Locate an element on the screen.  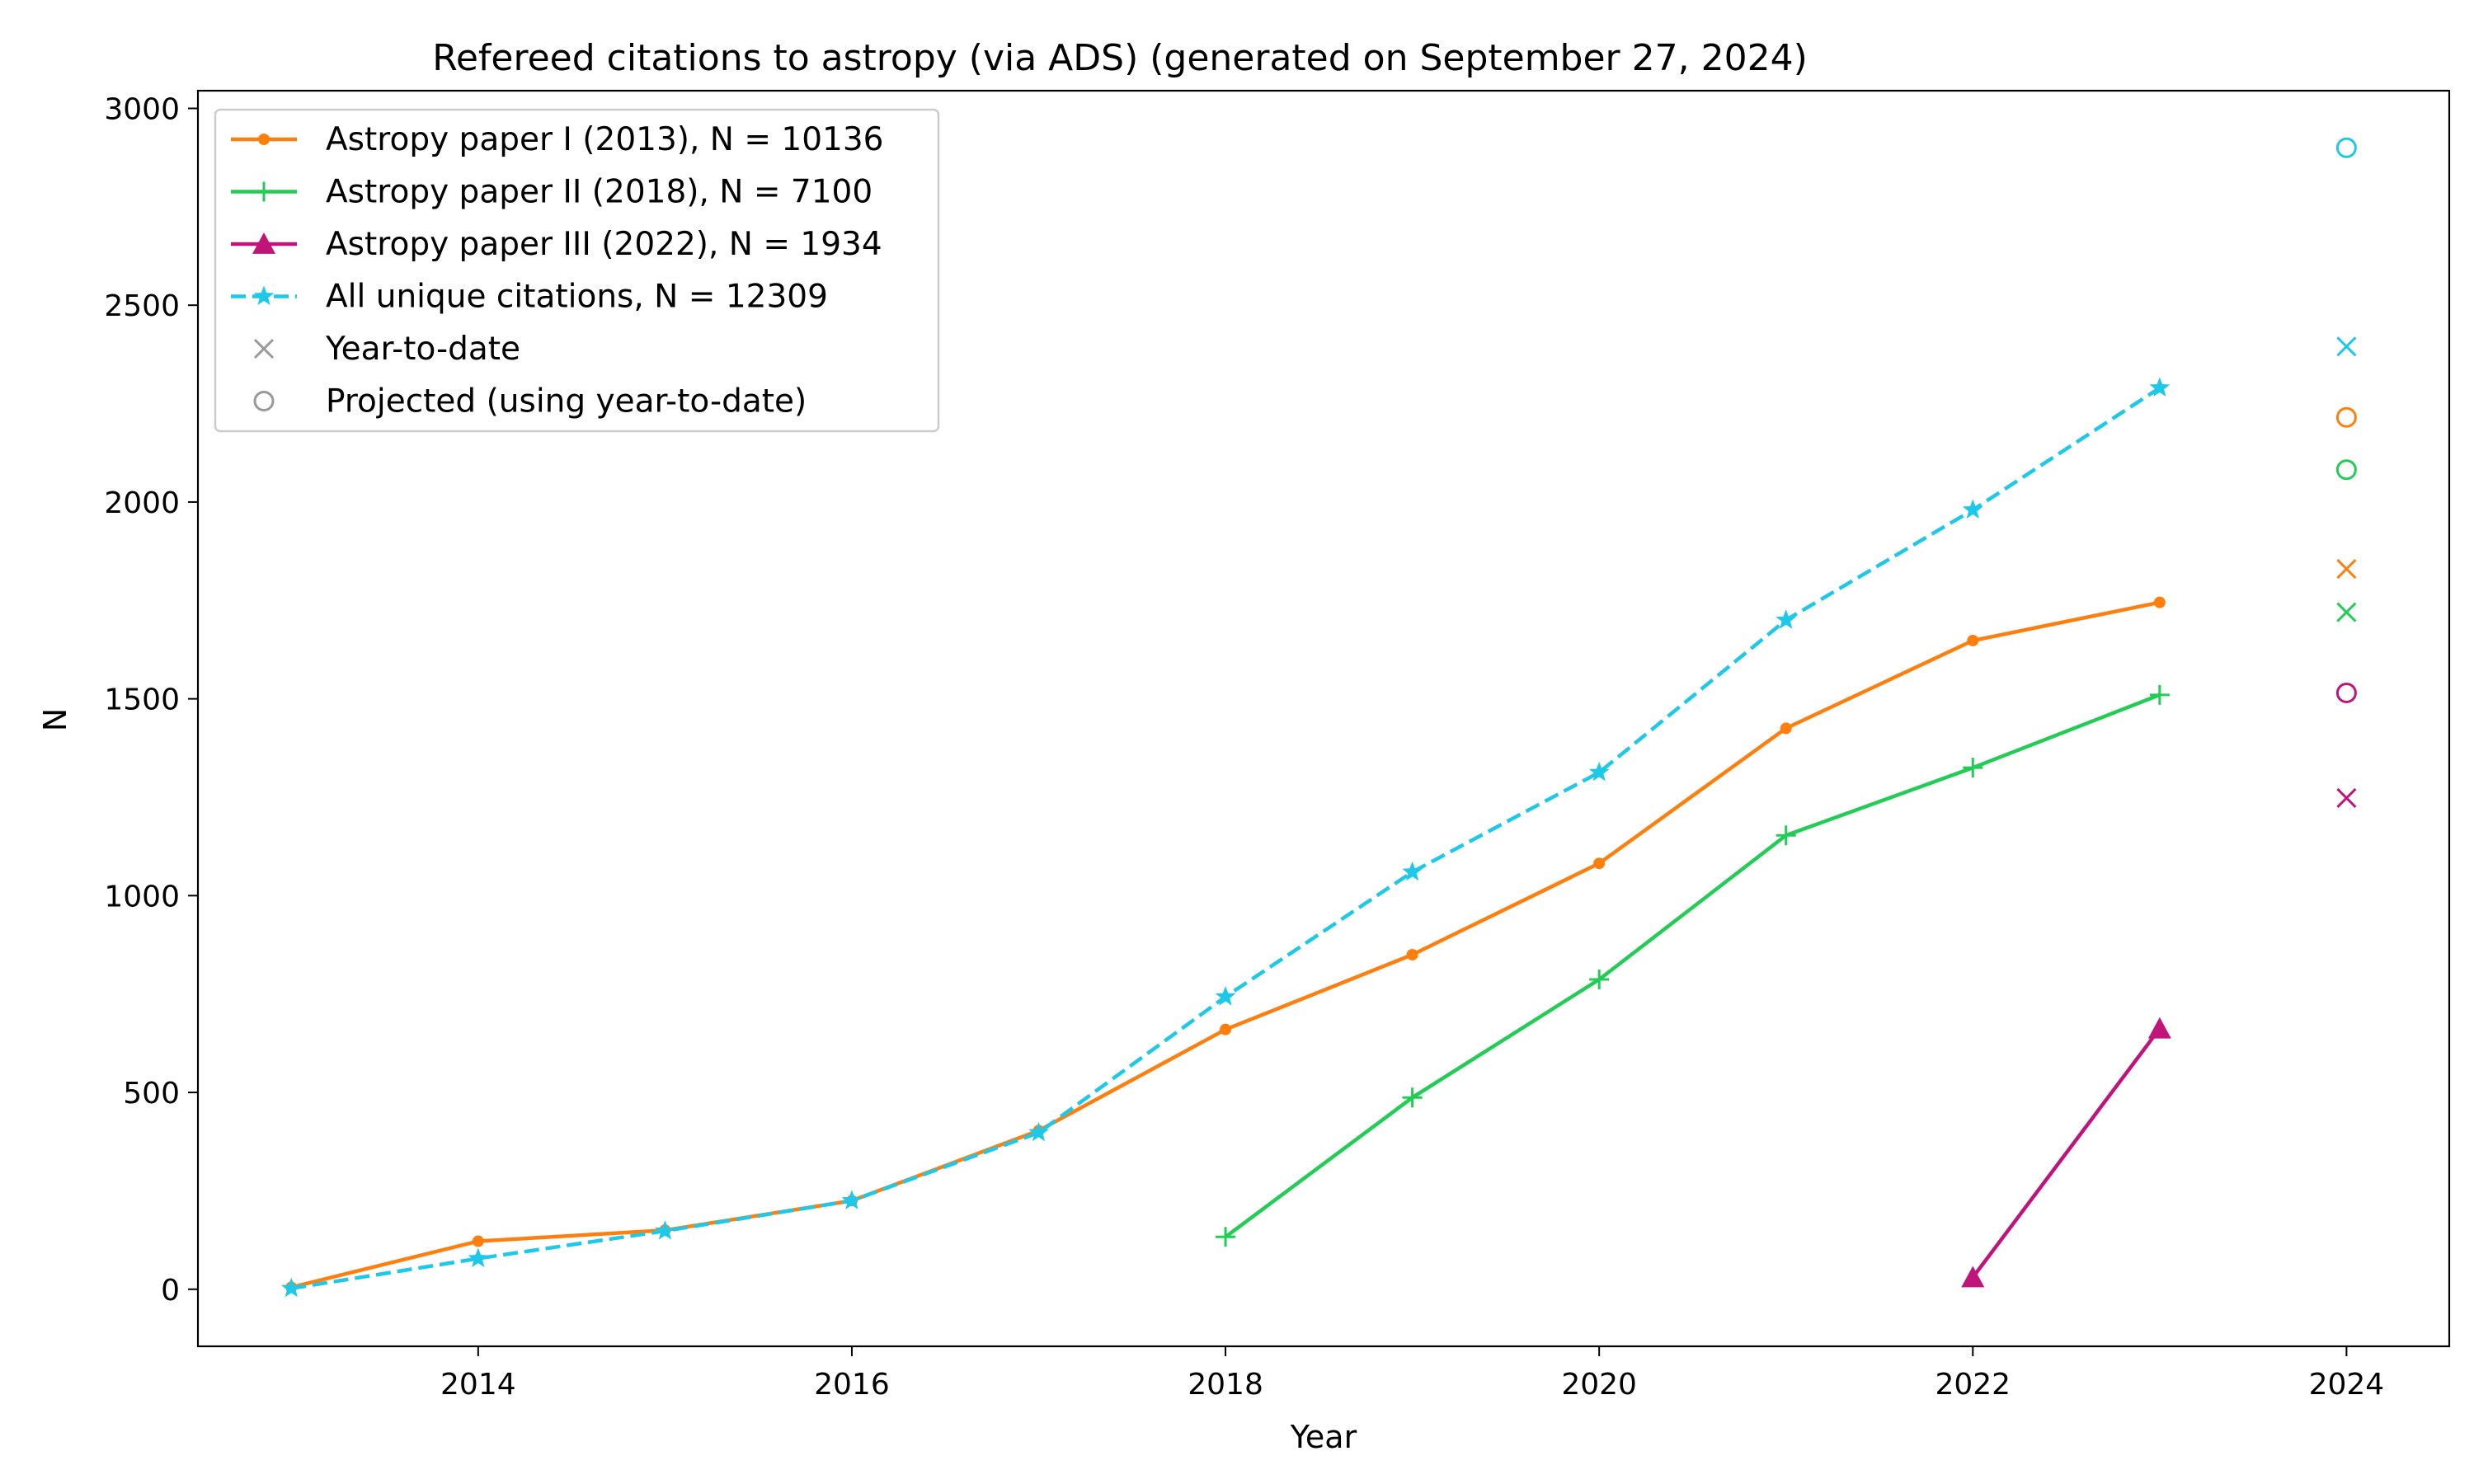
legend-entry: Year-to-date is located at coordinates (386, 349).